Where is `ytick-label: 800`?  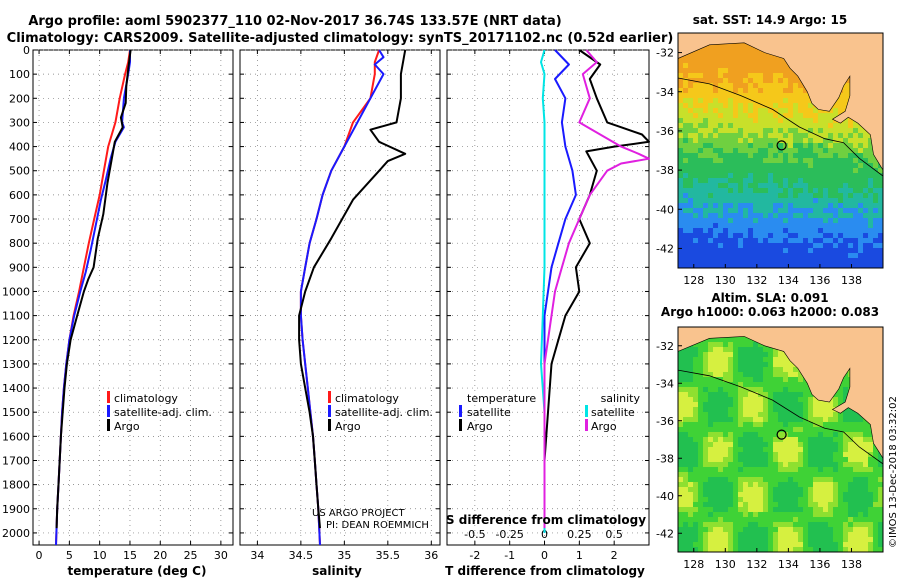
ytick-label: 800 is located at coordinates (19, 243).